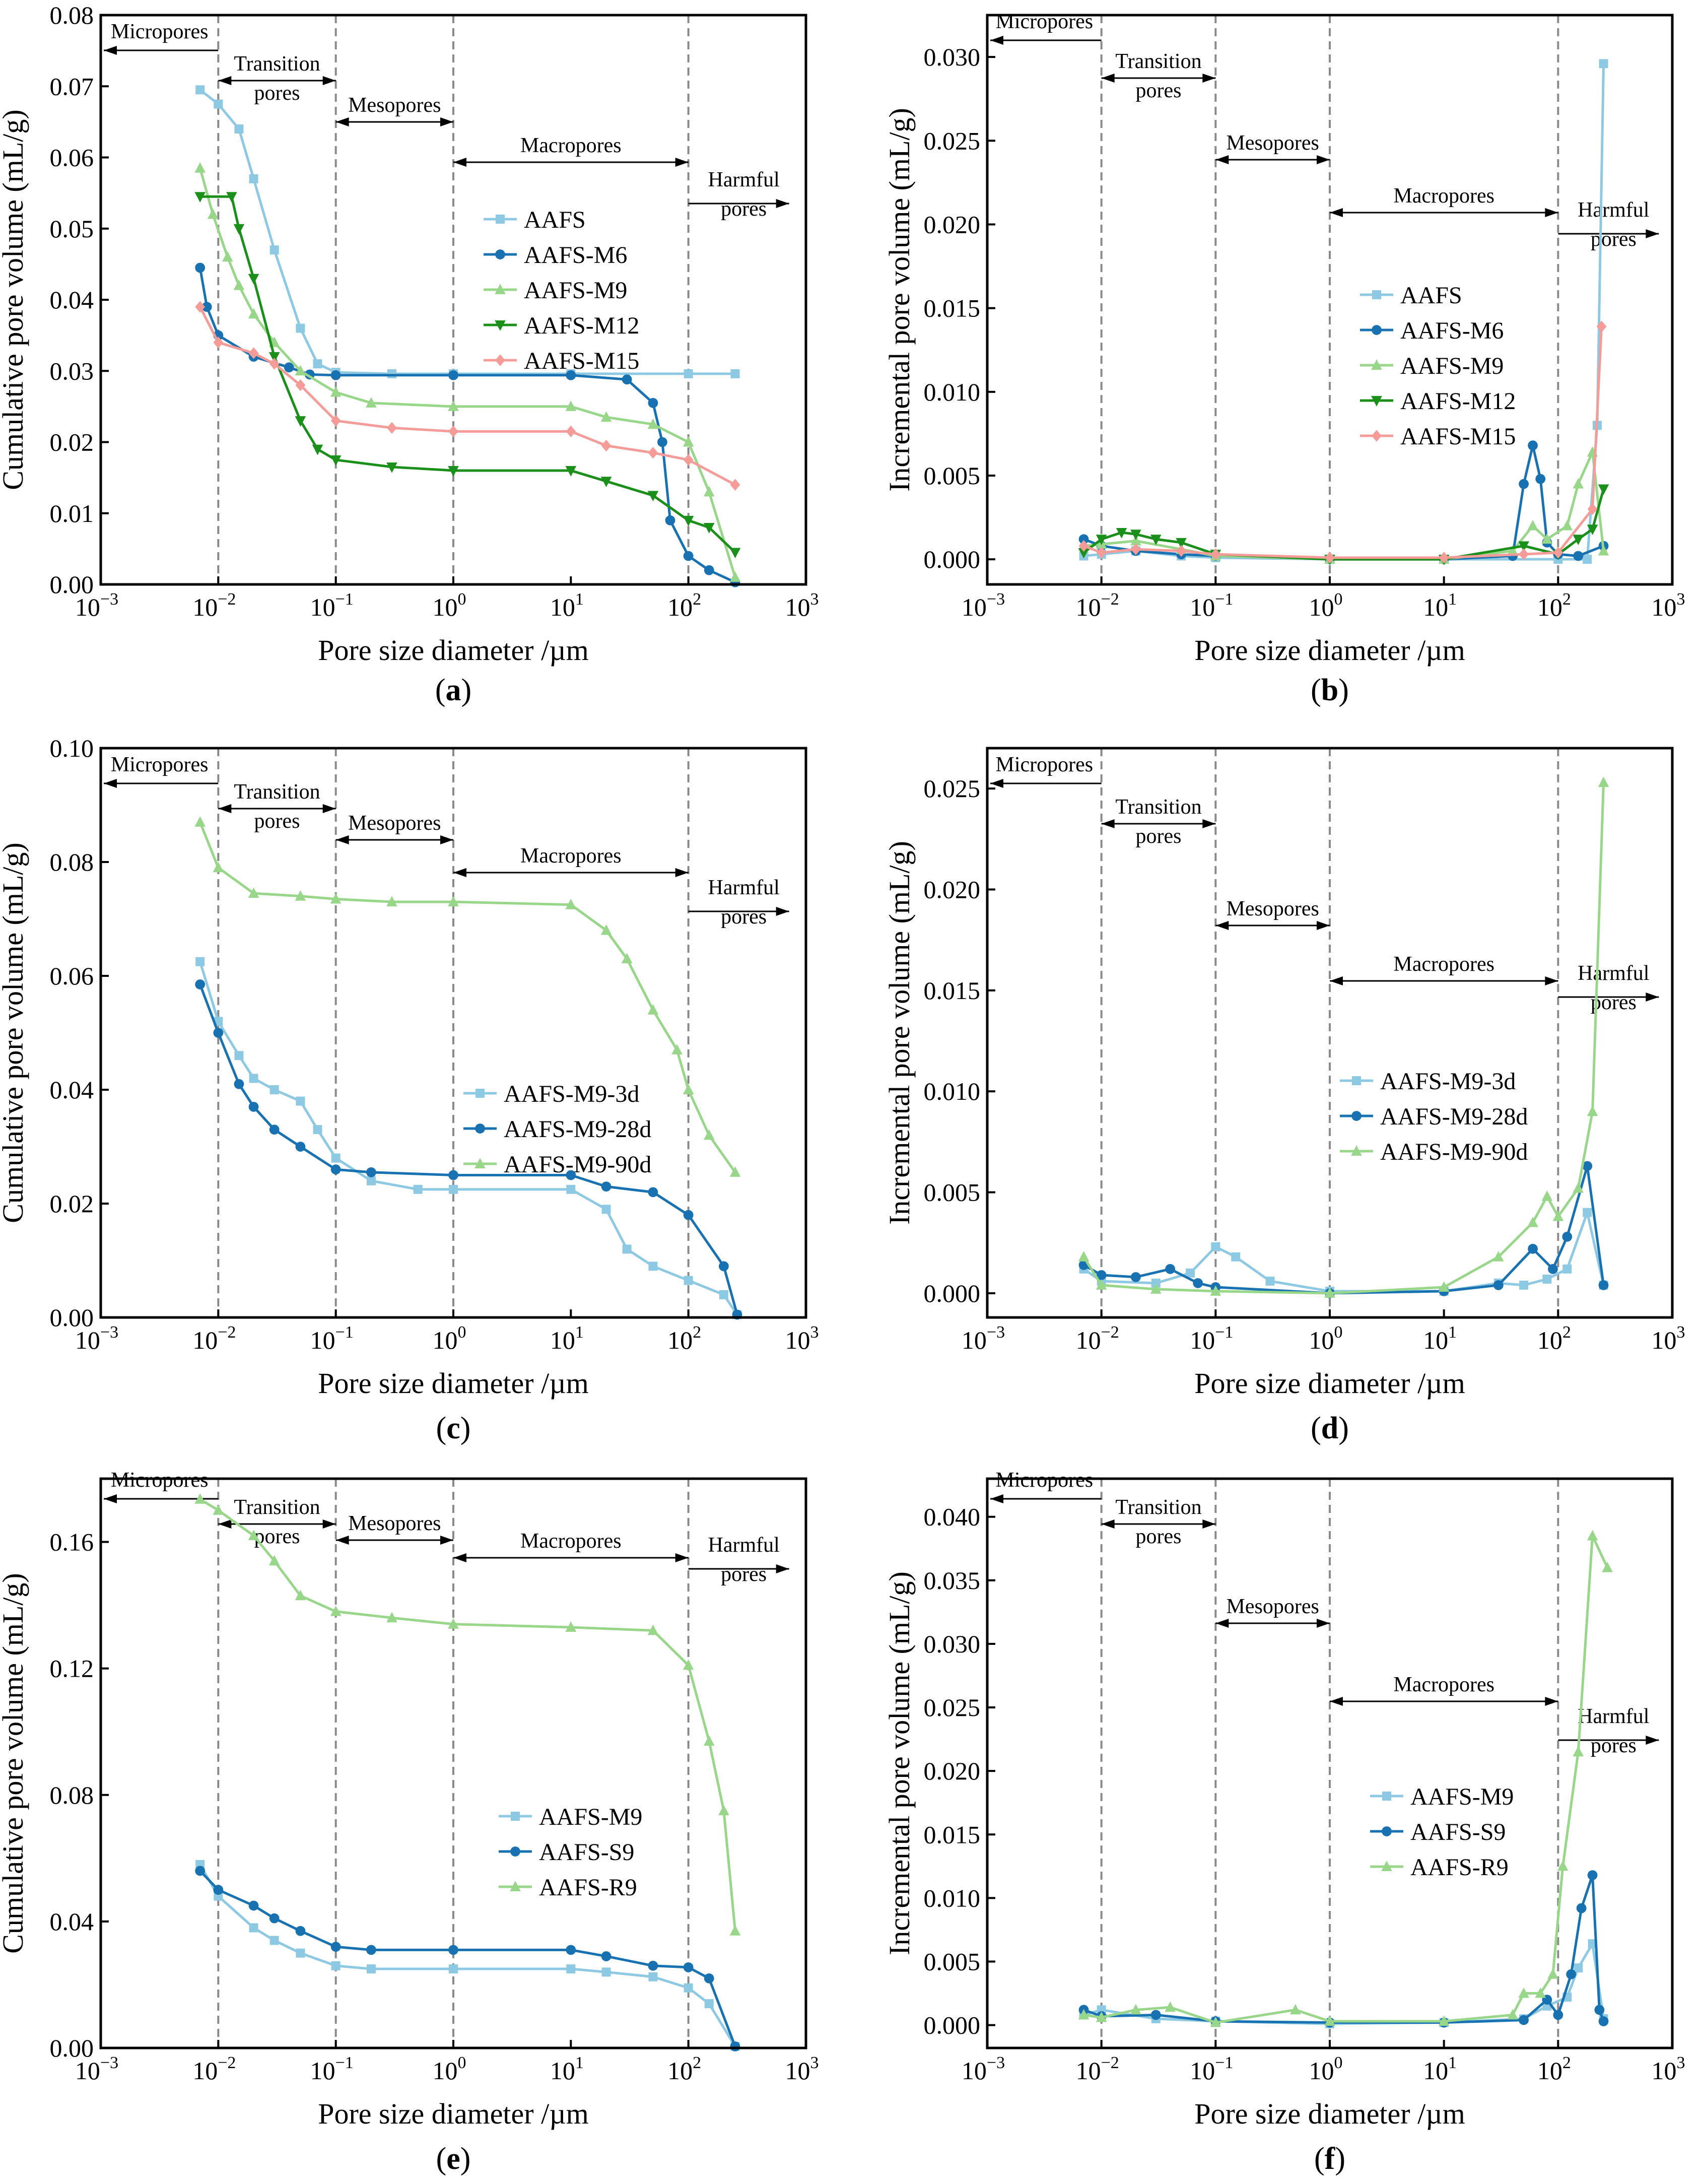 This screenshot has width=1701, height=2184. Describe the element at coordinates (467, 1714) in the screenshot. I see `series-aafs-r9` at that location.